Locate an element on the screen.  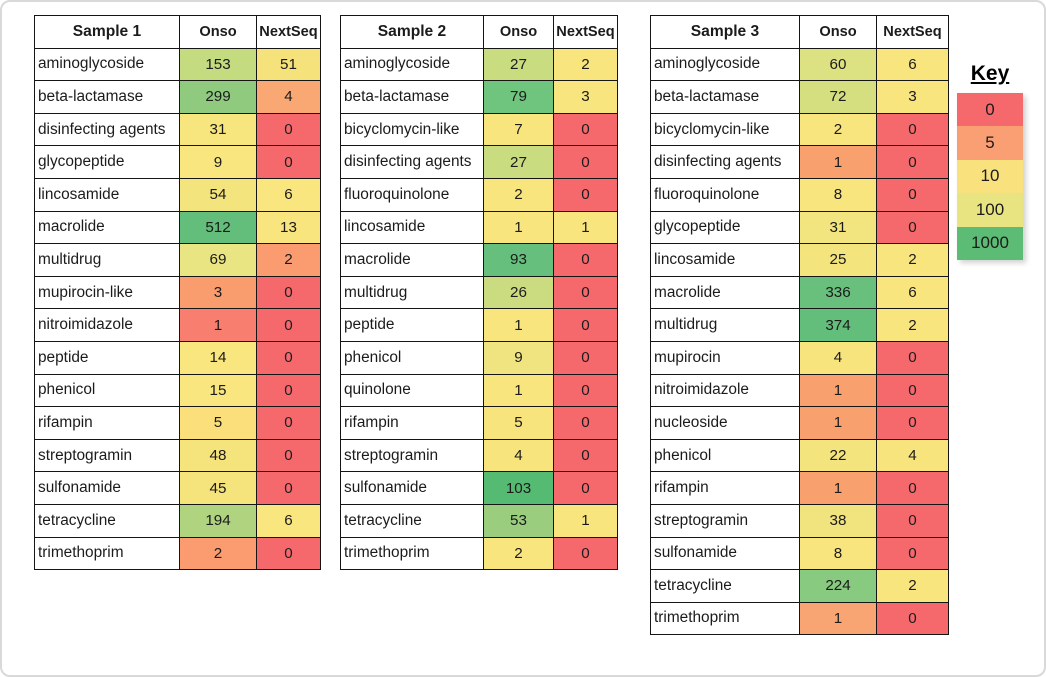
table-row: macrolide 93 0 is located at coordinates (479, 260).